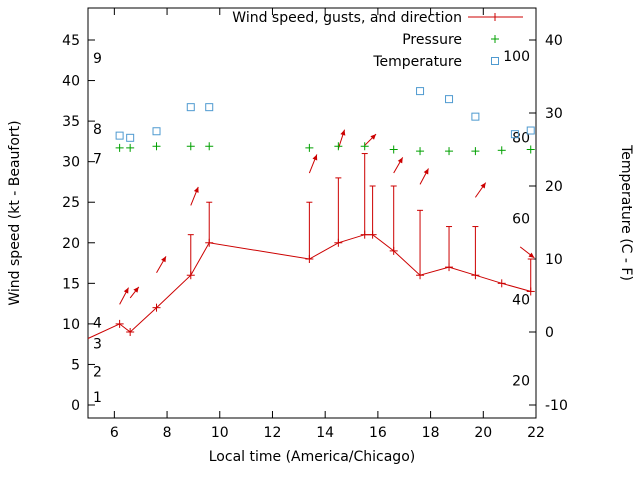 The height and width of the screenshot is (480, 640). I want to click on legend-label-pressure: Pressure, so click(432, 40).